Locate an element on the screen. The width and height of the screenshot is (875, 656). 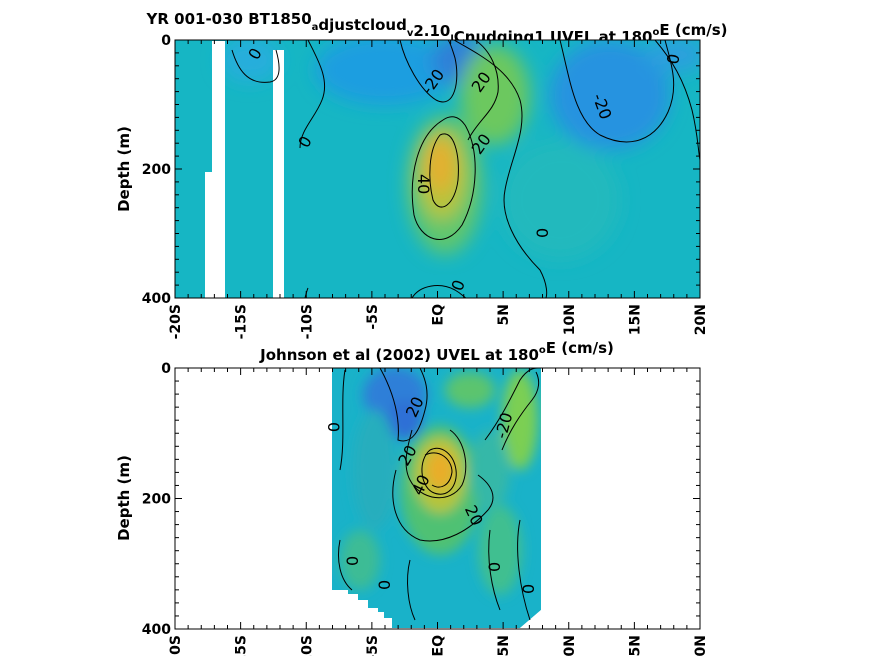
y-axis-label-top: Depth (m) is located at coordinates (124, 169).